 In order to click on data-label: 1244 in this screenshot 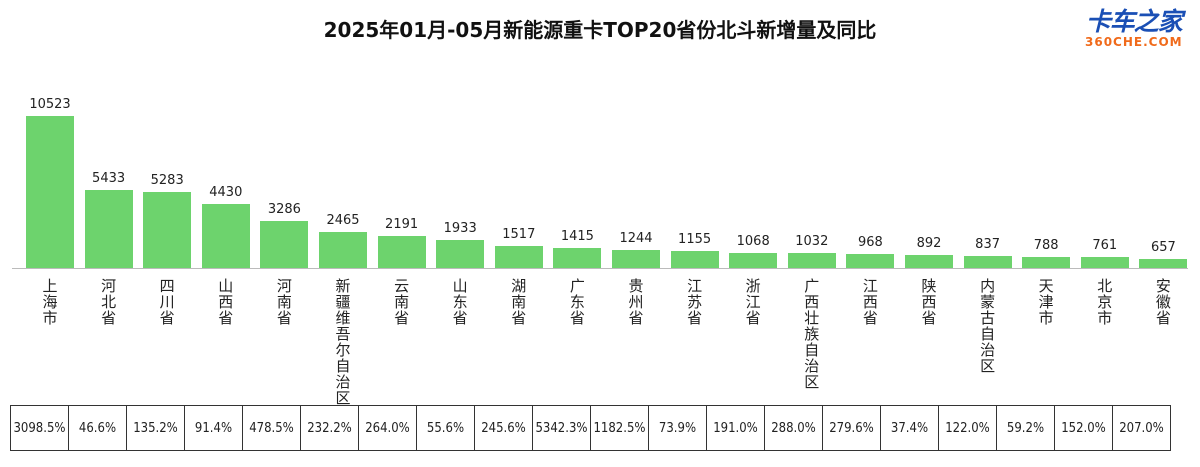, I will do `click(636, 239)`.